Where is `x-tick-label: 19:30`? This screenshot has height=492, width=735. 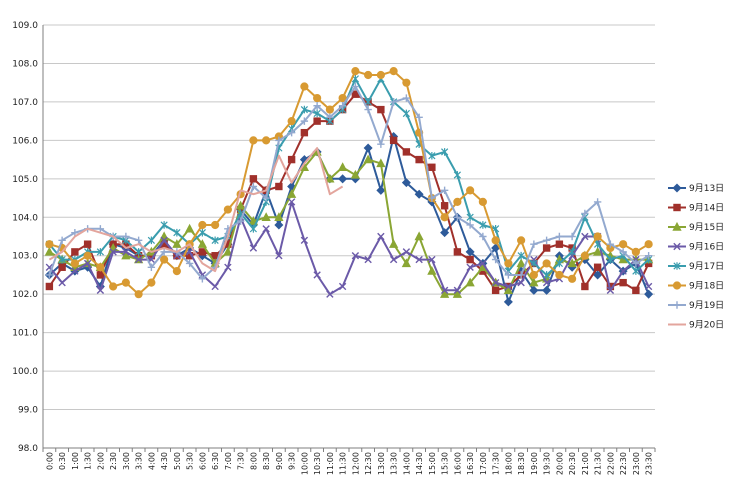
x-tick-label: 19:30 is located at coordinates (547, 463).